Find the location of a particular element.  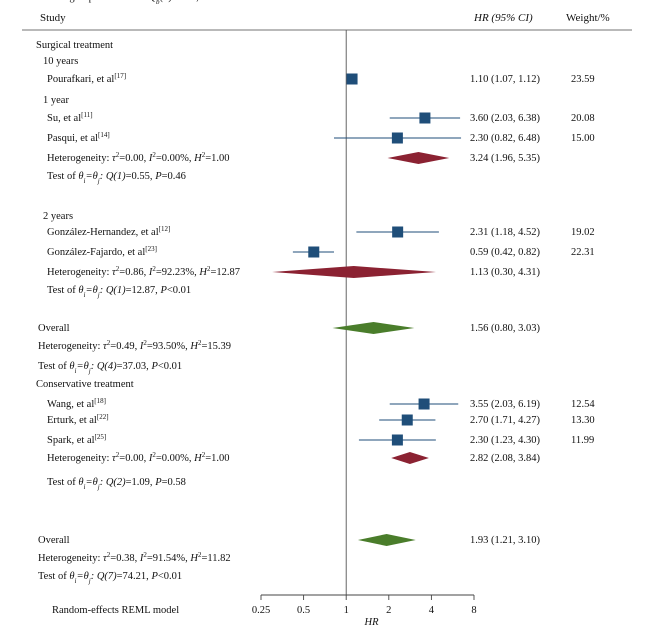

x-tick-label: 0.5 is located at coordinates (303, 610).